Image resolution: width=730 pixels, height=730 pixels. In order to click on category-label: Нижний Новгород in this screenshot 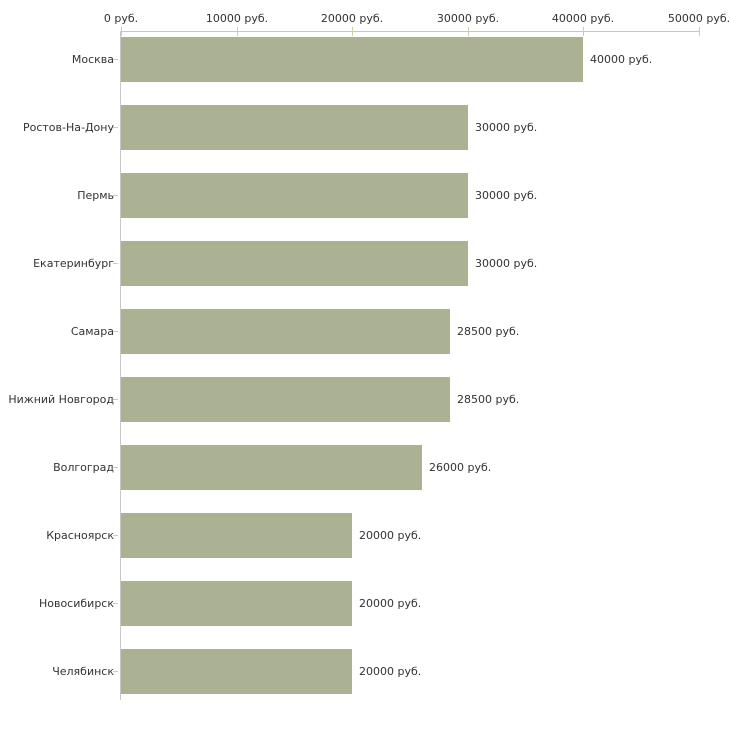, I will do `click(61, 399)`.